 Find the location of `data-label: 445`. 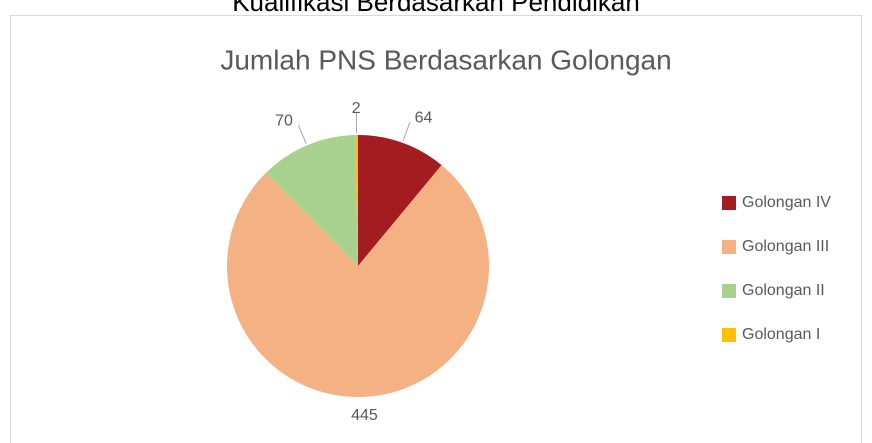

data-label: 445 is located at coordinates (364, 415).